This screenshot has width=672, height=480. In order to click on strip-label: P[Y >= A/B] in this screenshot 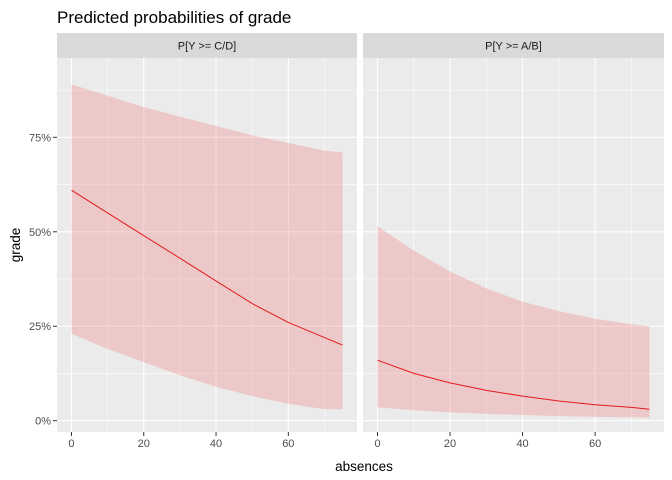, I will do `click(513, 47)`.